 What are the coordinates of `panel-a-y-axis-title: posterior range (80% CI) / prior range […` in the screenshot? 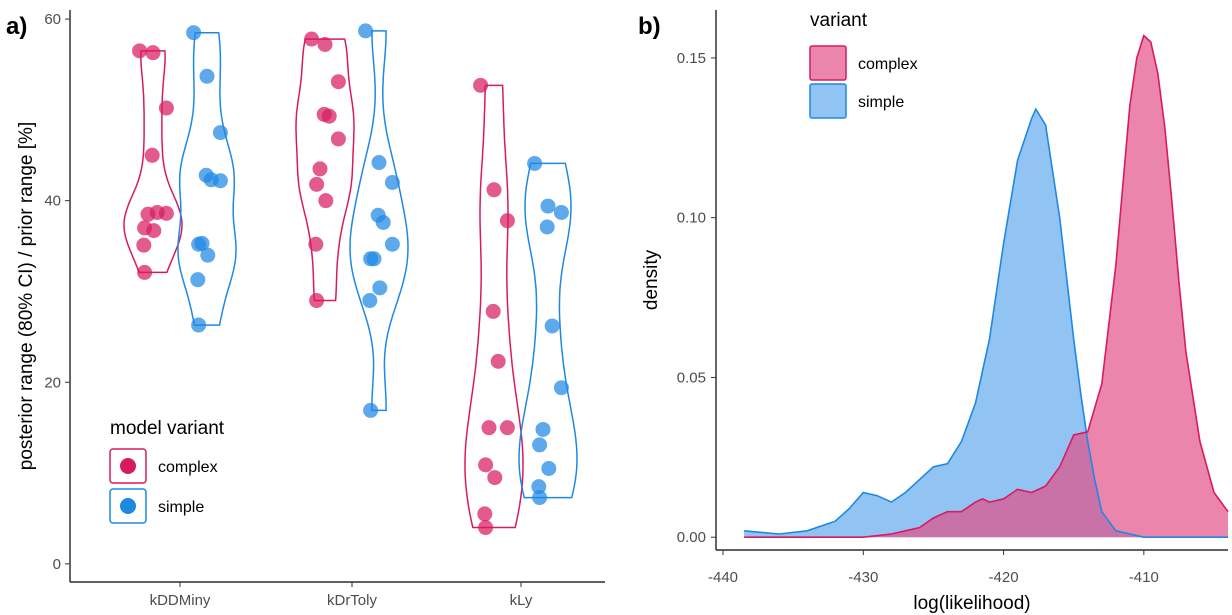 It's located at (26, 296).